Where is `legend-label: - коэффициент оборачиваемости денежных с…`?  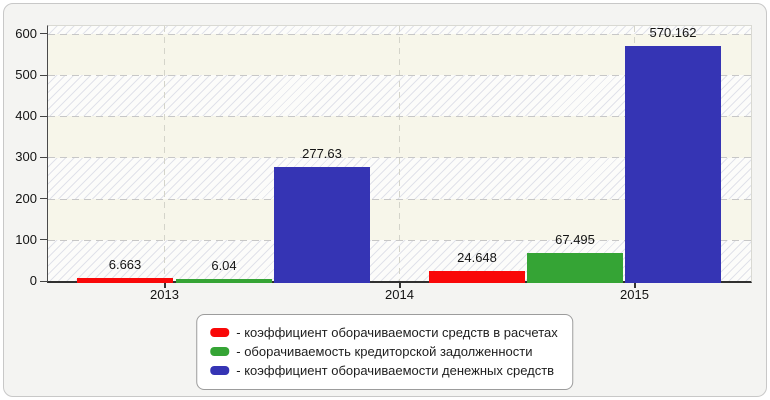
legend-label: - коэффициент оборачиваемости денежных с… is located at coordinates (395, 370).